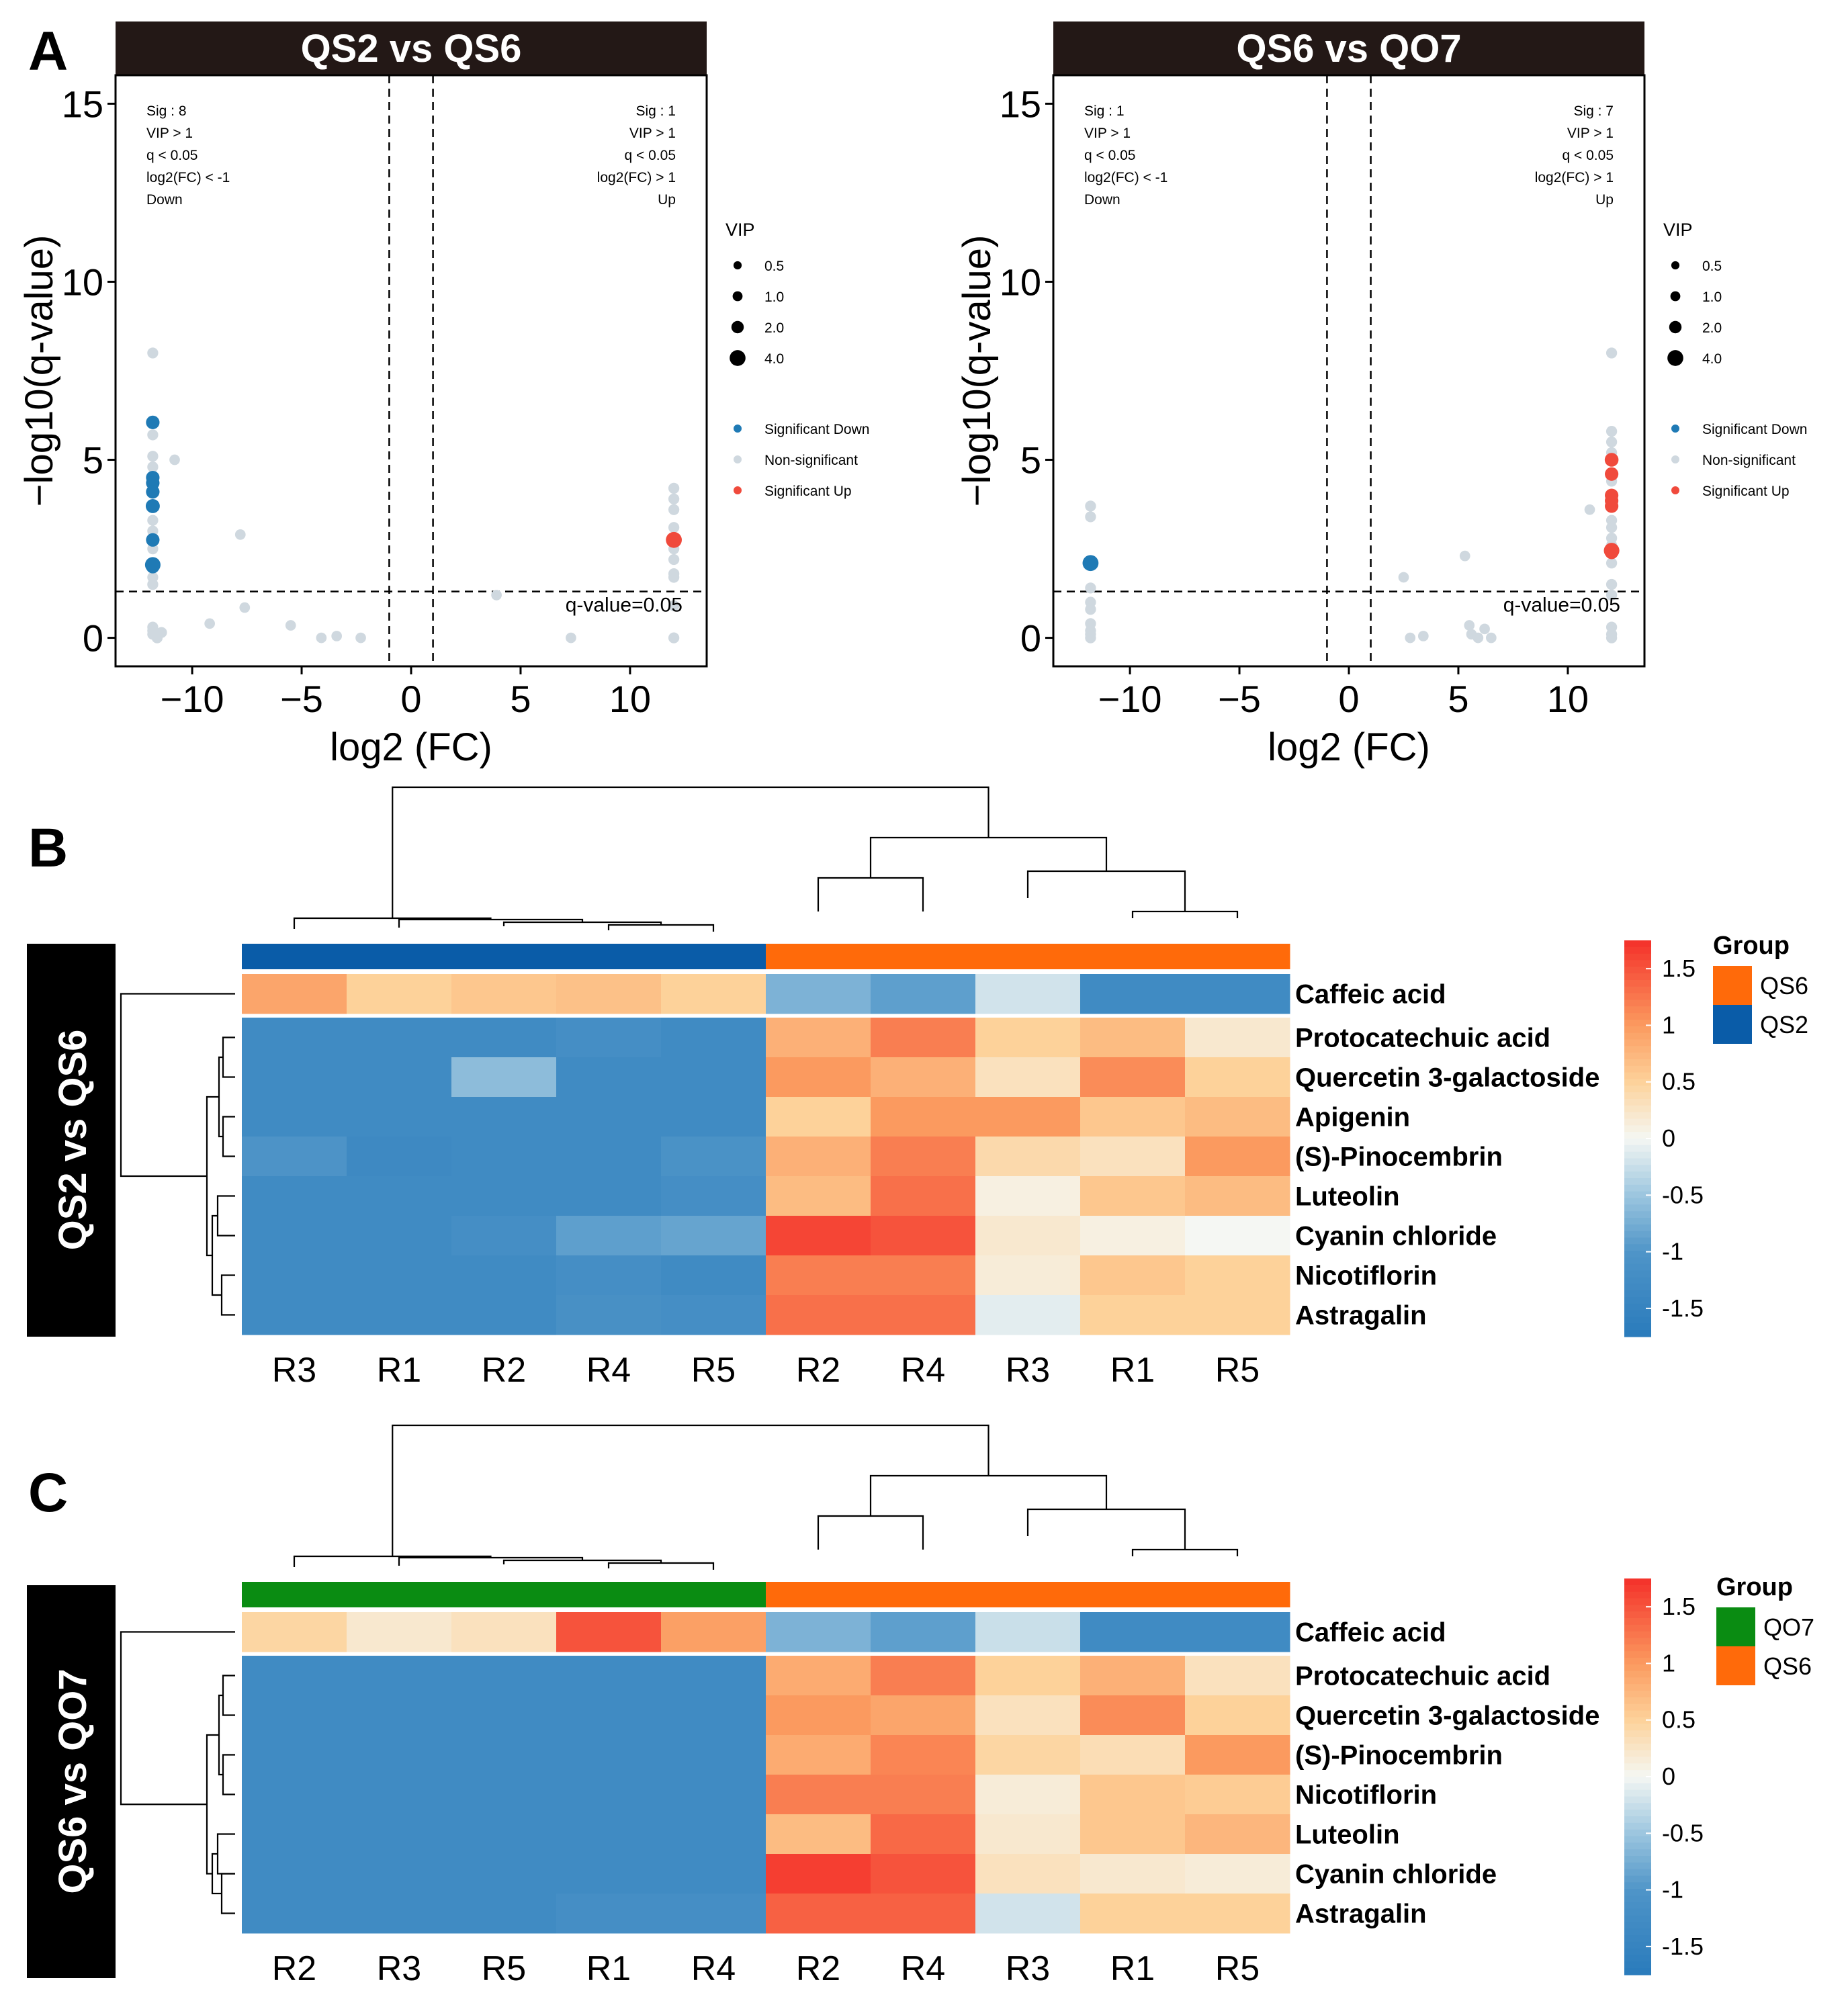 Image resolution: width=1848 pixels, height=2003 pixels. What do you see at coordinates (48, 848) in the screenshot?
I see `panel-letter-b: B` at bounding box center [48, 848].